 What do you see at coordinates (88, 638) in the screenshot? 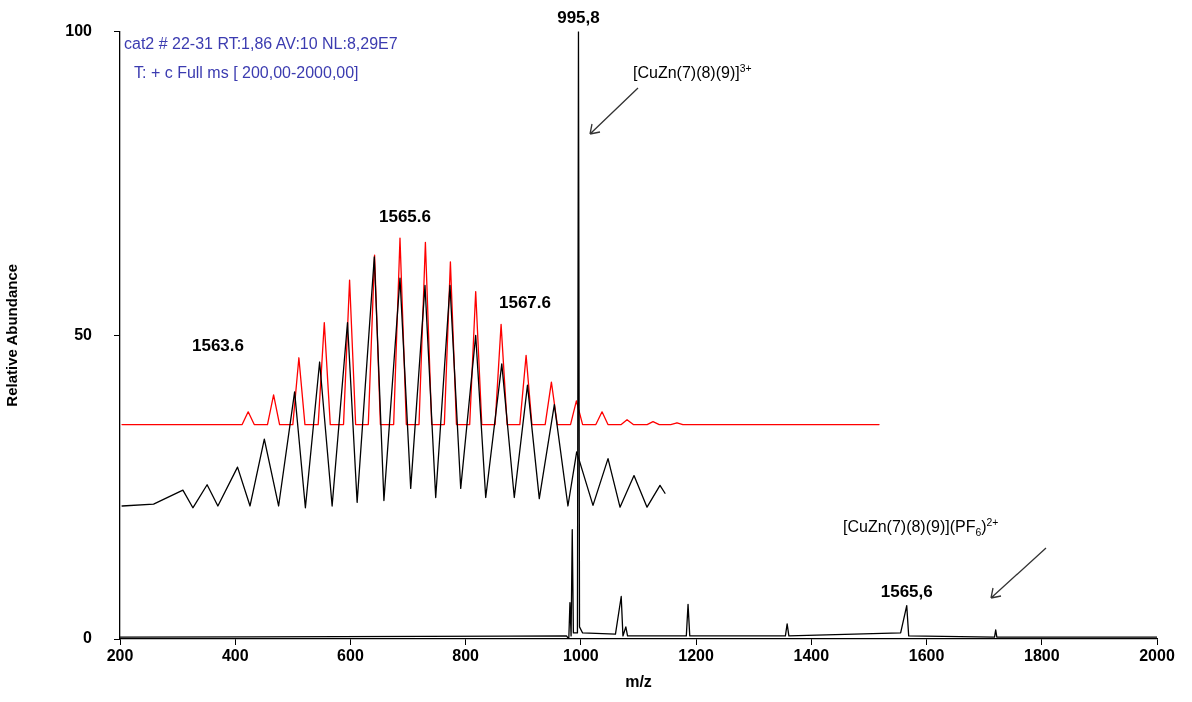
I see `y-tick-label: 0` at bounding box center [88, 638].